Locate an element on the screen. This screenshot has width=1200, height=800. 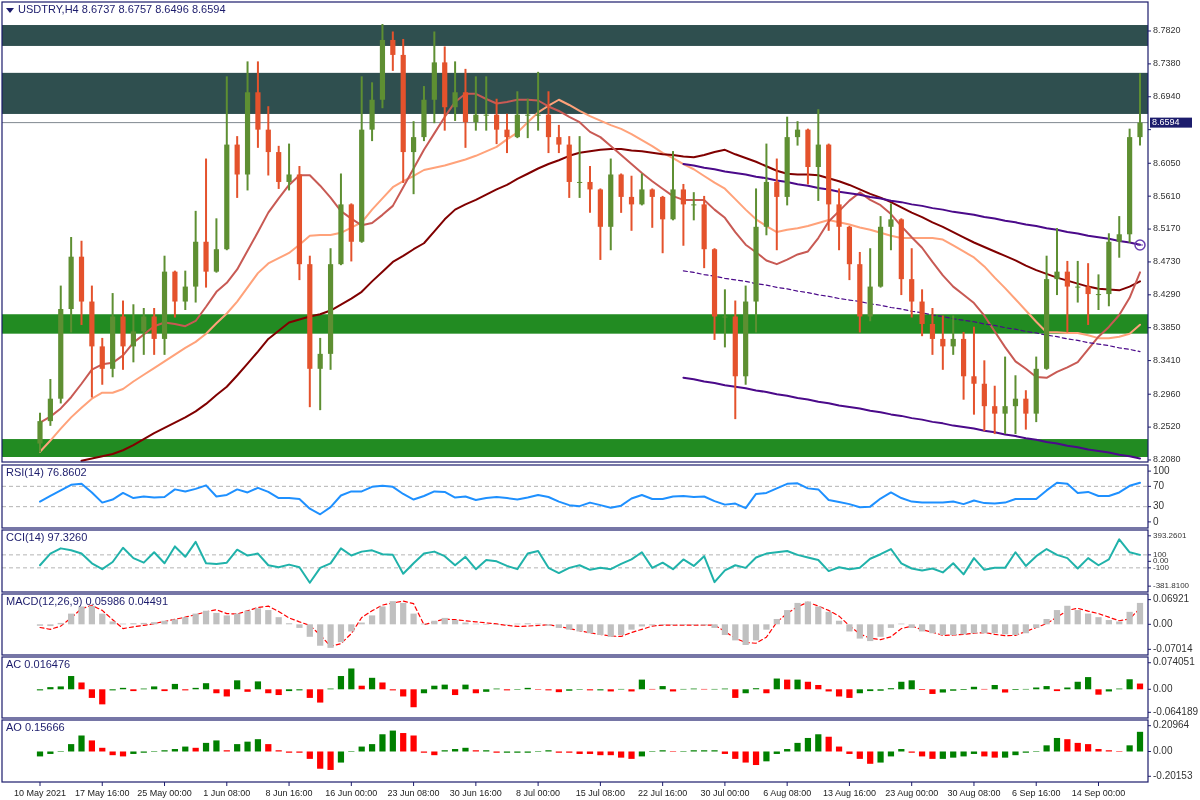
y-tick-label: 0.074051 is located at coordinates (1174, 662).